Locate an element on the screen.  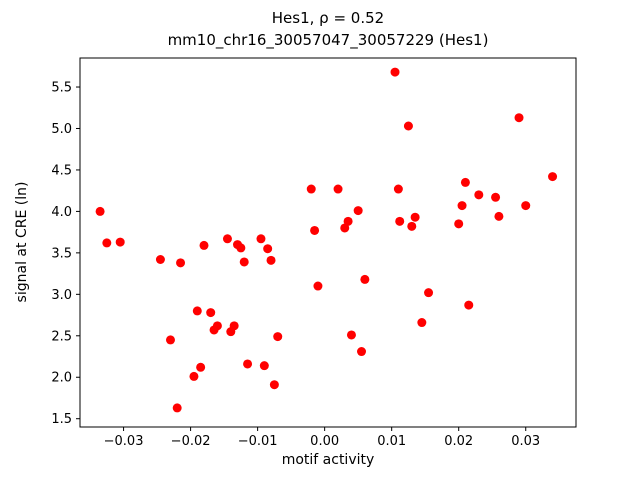
x-axis-label: motif activity is located at coordinates (328, 460).